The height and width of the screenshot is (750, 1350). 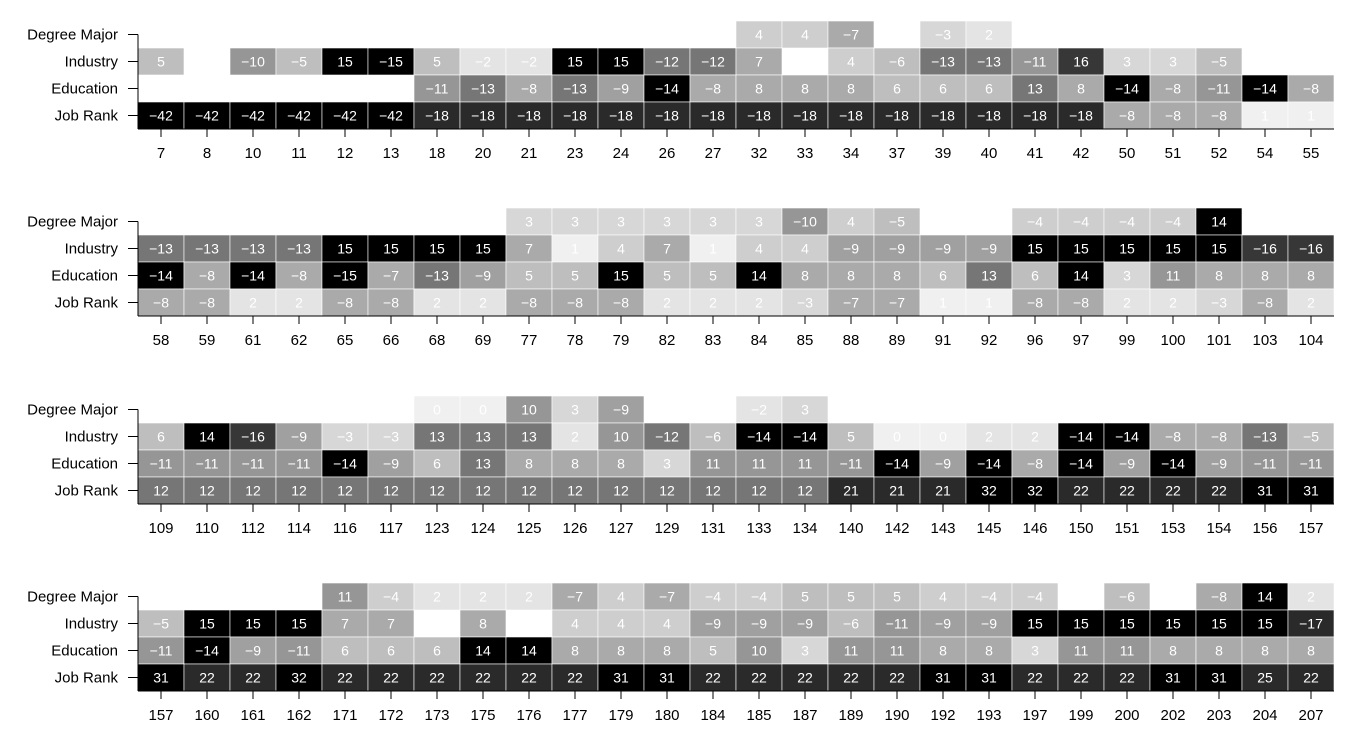 I want to click on x-tick-label: 79, so click(x=621, y=340).